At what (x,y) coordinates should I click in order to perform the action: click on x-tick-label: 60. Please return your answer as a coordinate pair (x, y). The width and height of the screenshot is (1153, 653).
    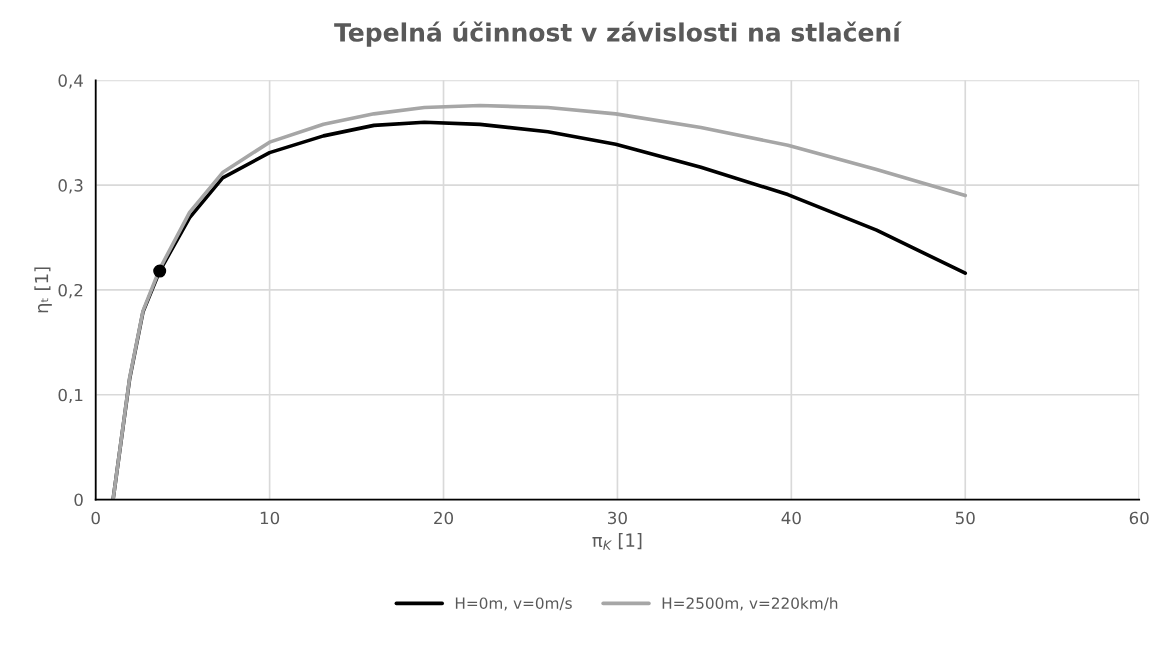
    Looking at the image, I should click on (1139, 518).